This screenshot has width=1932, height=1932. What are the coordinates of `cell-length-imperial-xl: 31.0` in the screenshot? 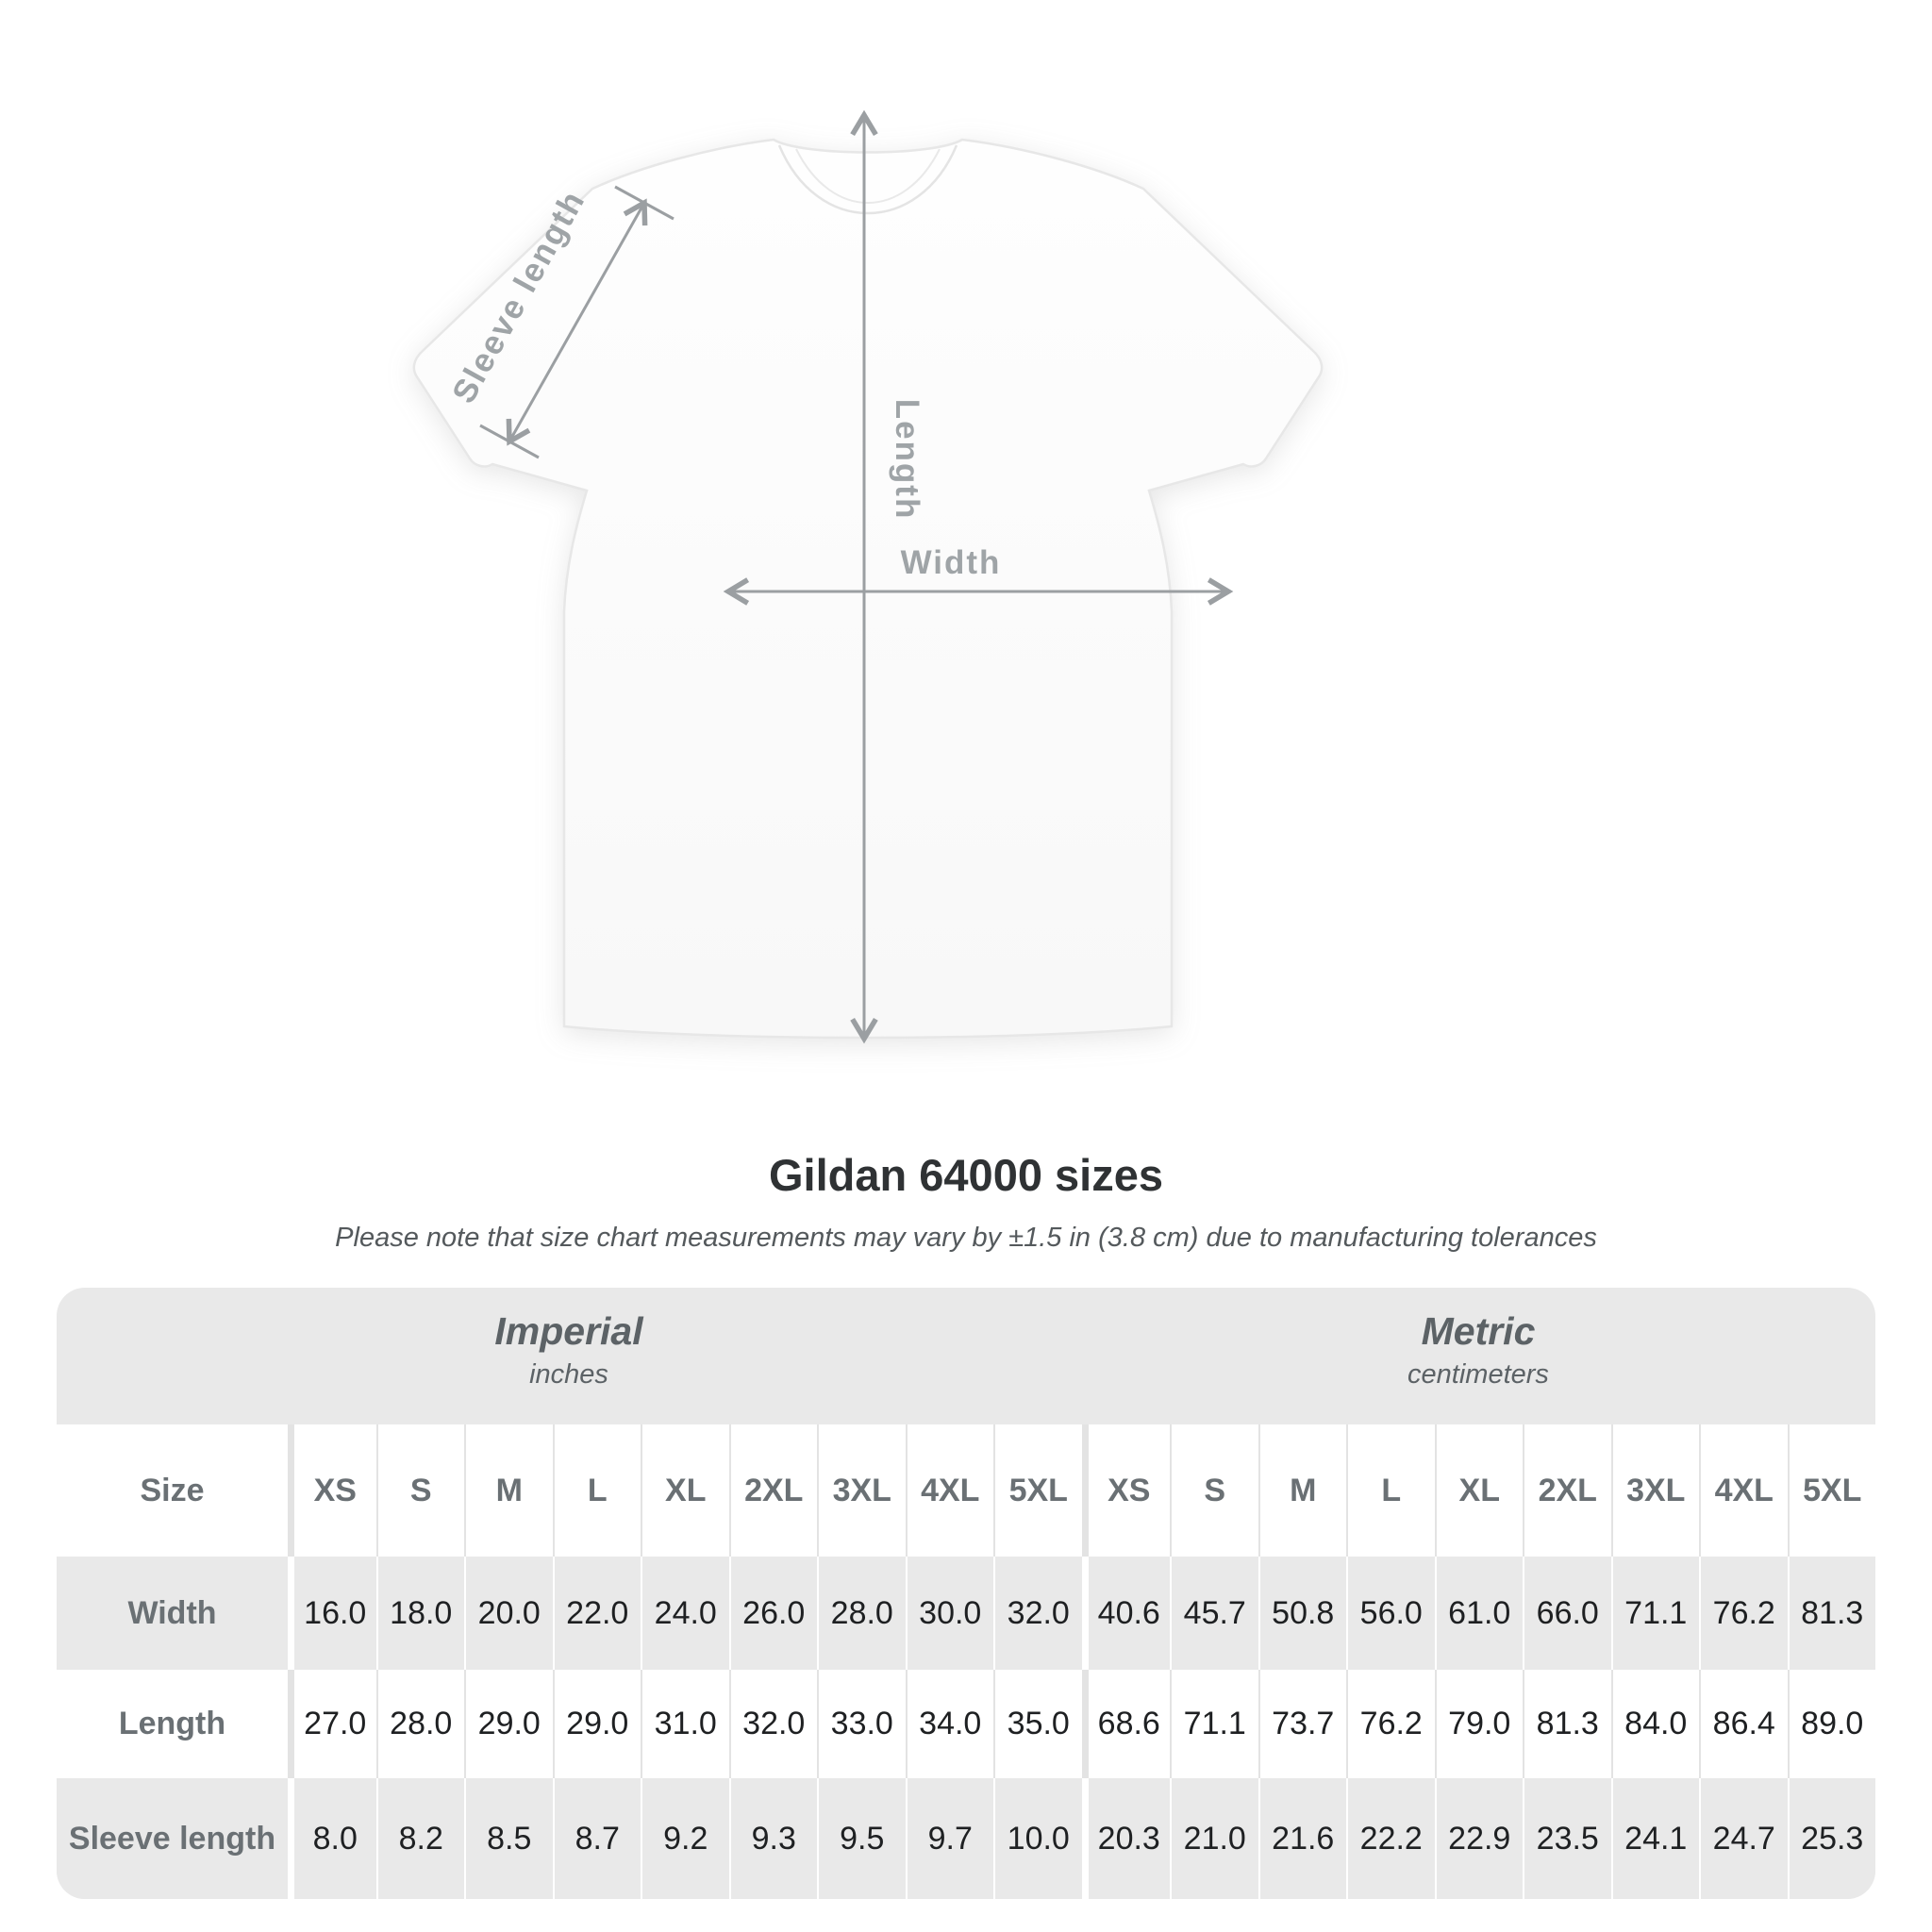 It's located at (685, 1724).